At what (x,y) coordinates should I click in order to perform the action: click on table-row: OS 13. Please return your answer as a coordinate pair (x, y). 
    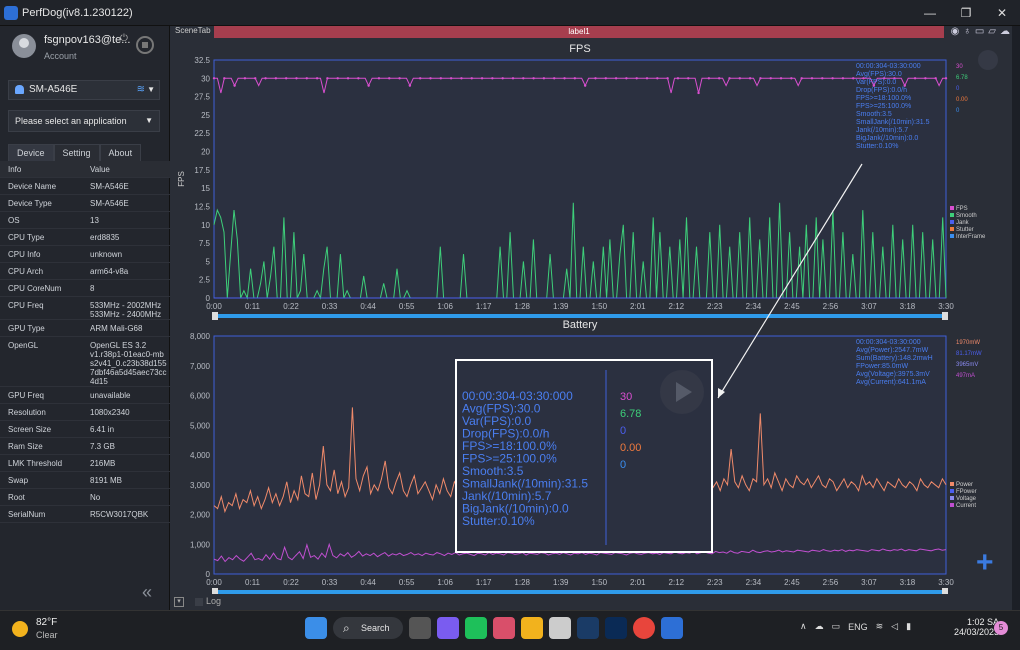
    Looking at the image, I should click on (85, 220).